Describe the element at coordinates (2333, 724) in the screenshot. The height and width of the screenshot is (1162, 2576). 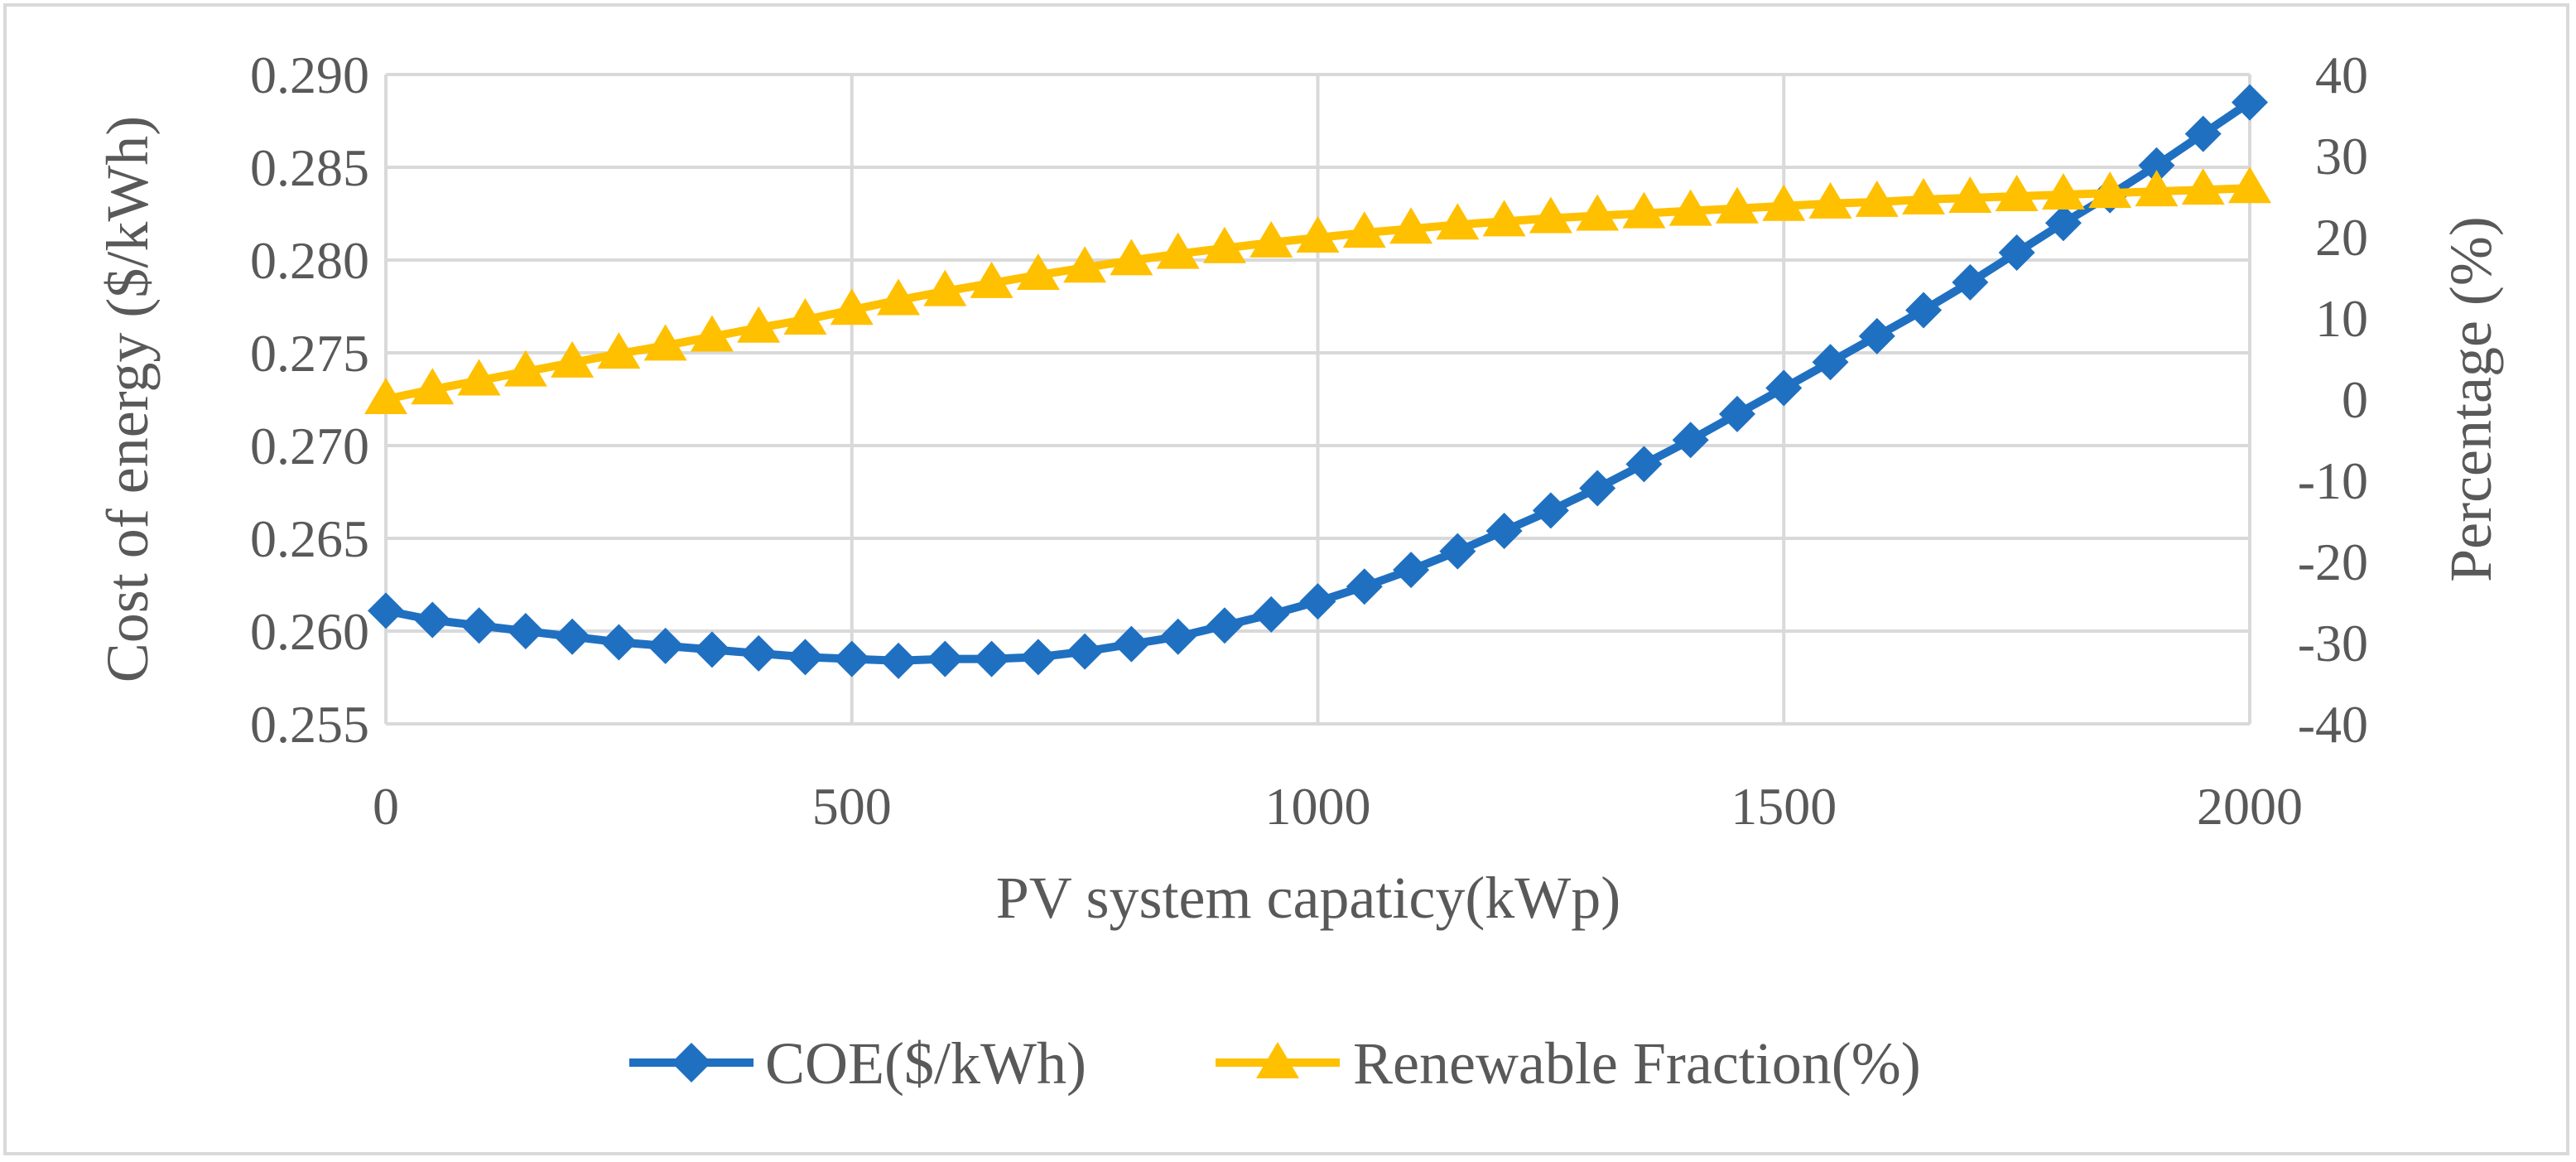
I see `y2-tick-label: -40` at that location.